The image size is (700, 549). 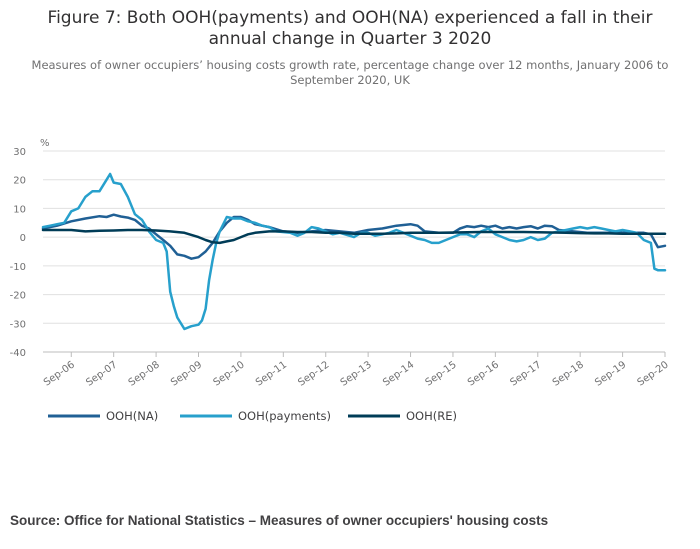 What do you see at coordinates (18, 353) in the screenshot?
I see `y-tick-label: -40` at bounding box center [18, 353].